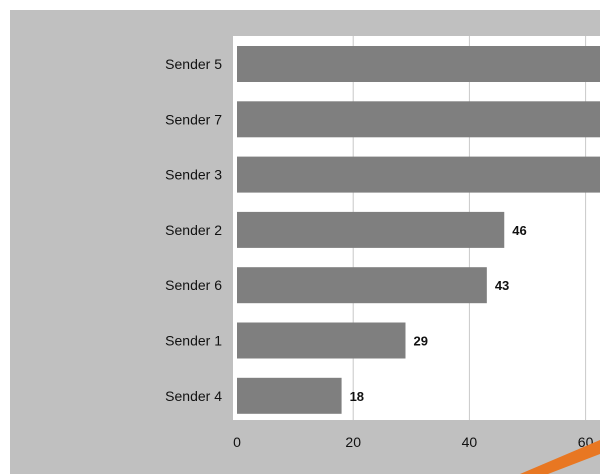  I want to click on data-label: 18, so click(357, 396).